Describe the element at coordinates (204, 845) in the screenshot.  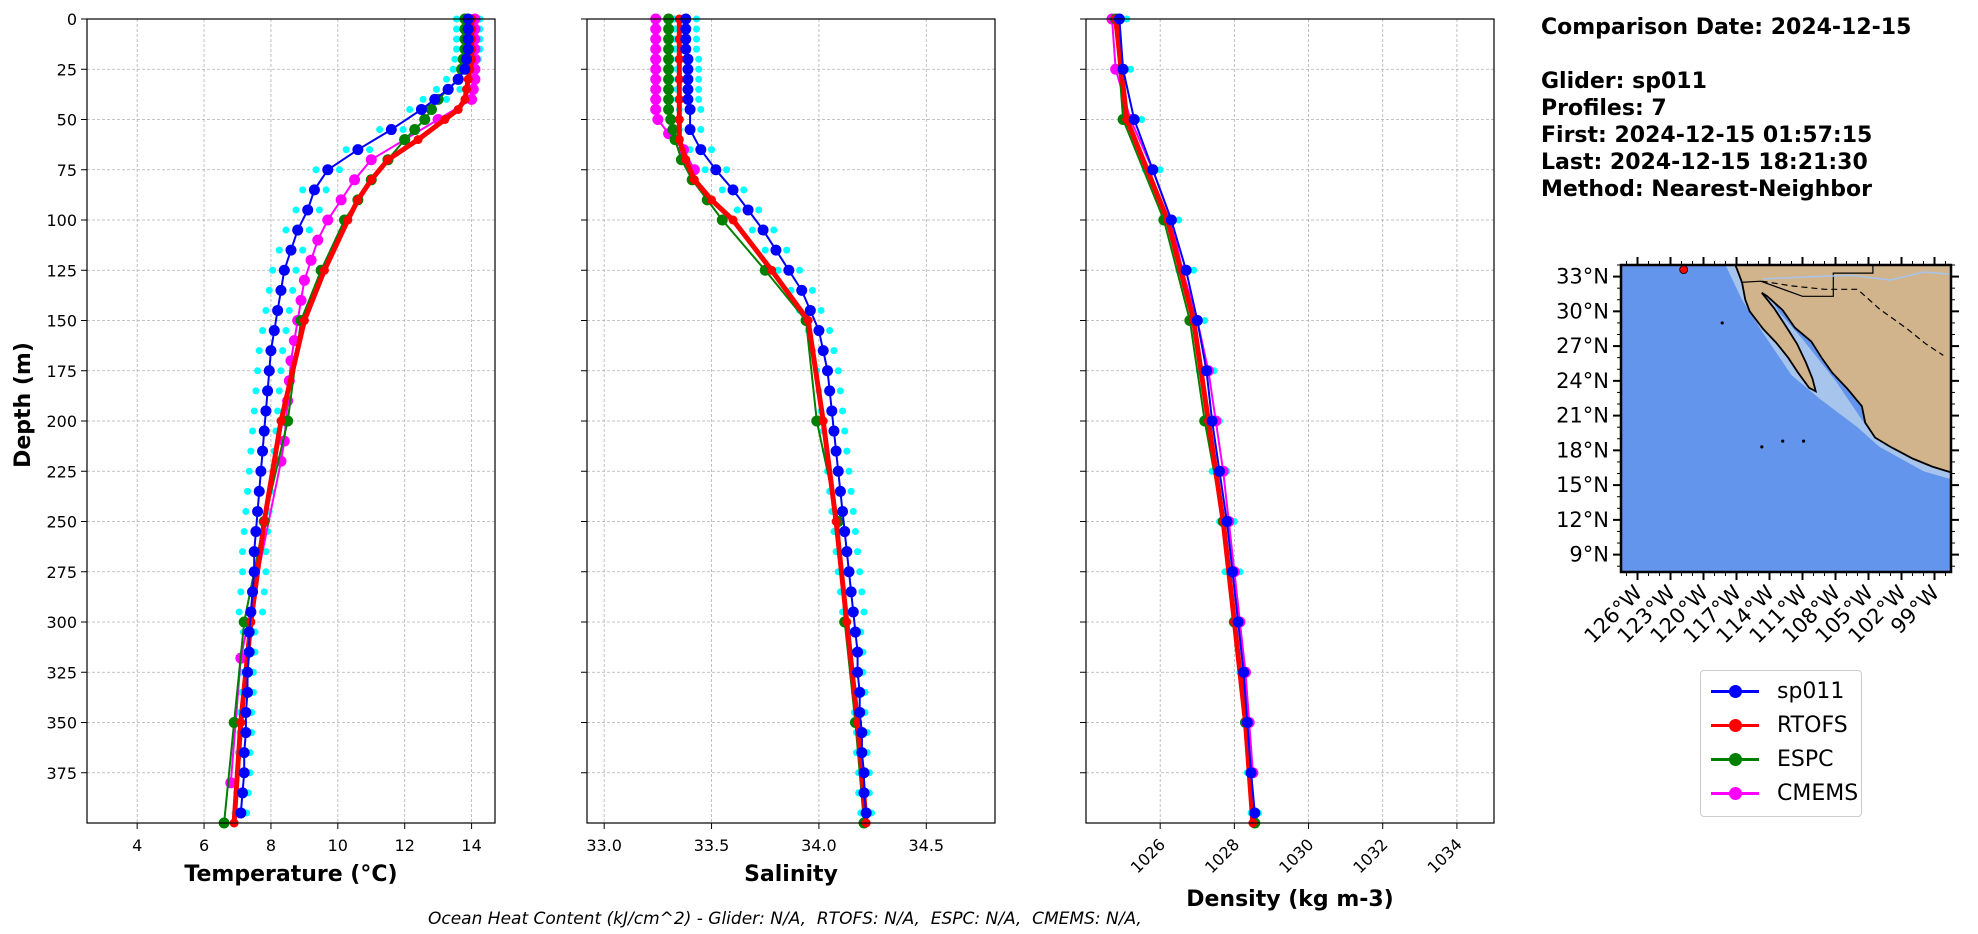
I see `x-tick-label: 6` at that location.